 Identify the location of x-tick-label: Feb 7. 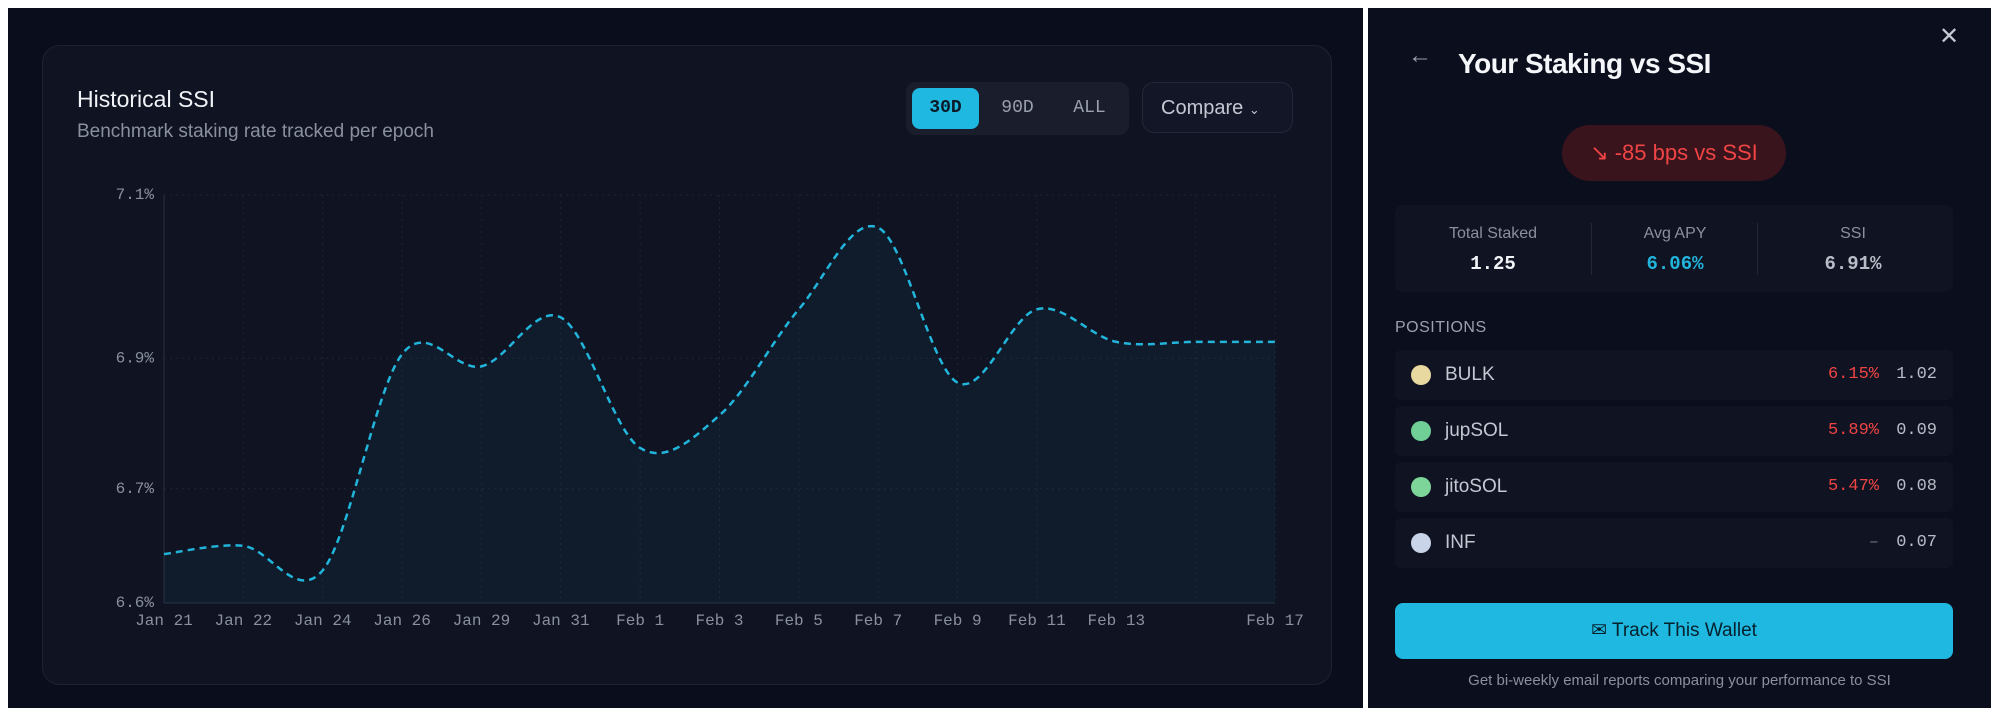
(878, 621).